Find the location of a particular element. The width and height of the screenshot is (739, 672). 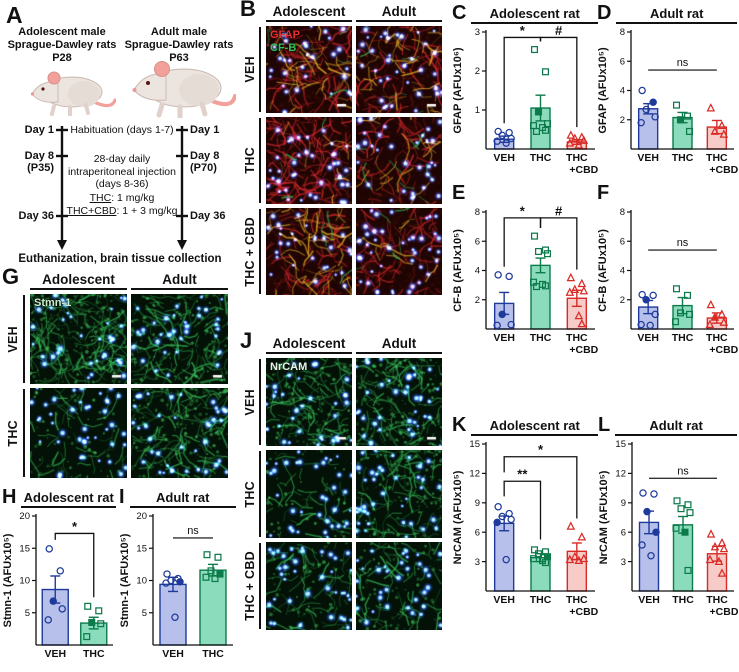

endpoint-text: Euthanization, brain tissue collection is located at coordinates (120, 259).